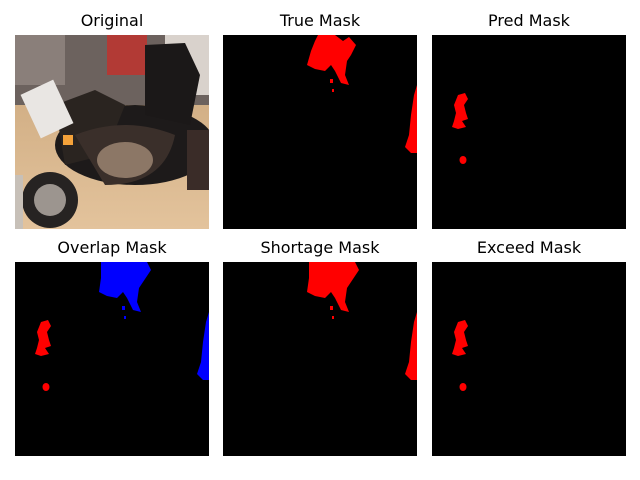 The image size is (640, 480). Describe the element at coordinates (320, 20) in the screenshot. I see `panel-title: True Mask` at that location.